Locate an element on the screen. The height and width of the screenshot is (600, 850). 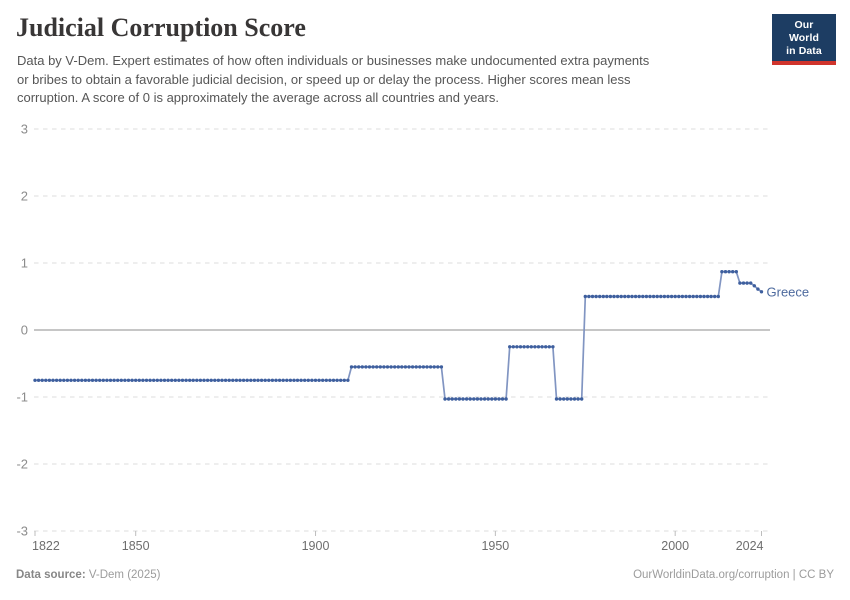
page-title: Judicial Corruption Score is located at coordinates (161, 27).